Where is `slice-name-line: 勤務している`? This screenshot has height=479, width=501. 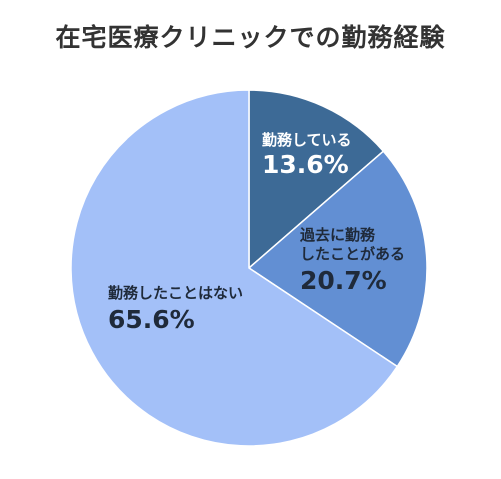
slice-name-line: 勤務している is located at coordinates (307, 140).